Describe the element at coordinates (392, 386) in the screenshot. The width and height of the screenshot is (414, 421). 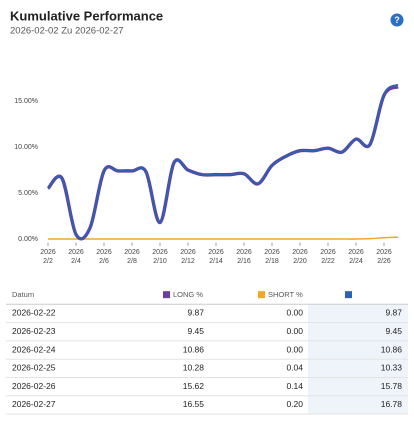
I see `table-cell: 15.78` at that location.